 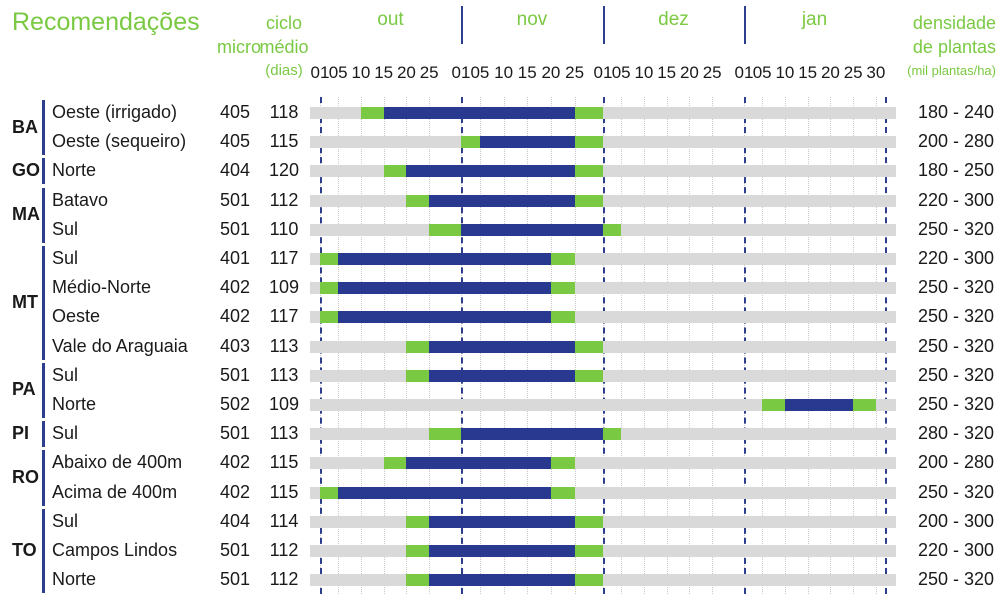 What do you see at coordinates (284, 374) in the screenshot?
I see `ciclo-value: 113` at bounding box center [284, 374].